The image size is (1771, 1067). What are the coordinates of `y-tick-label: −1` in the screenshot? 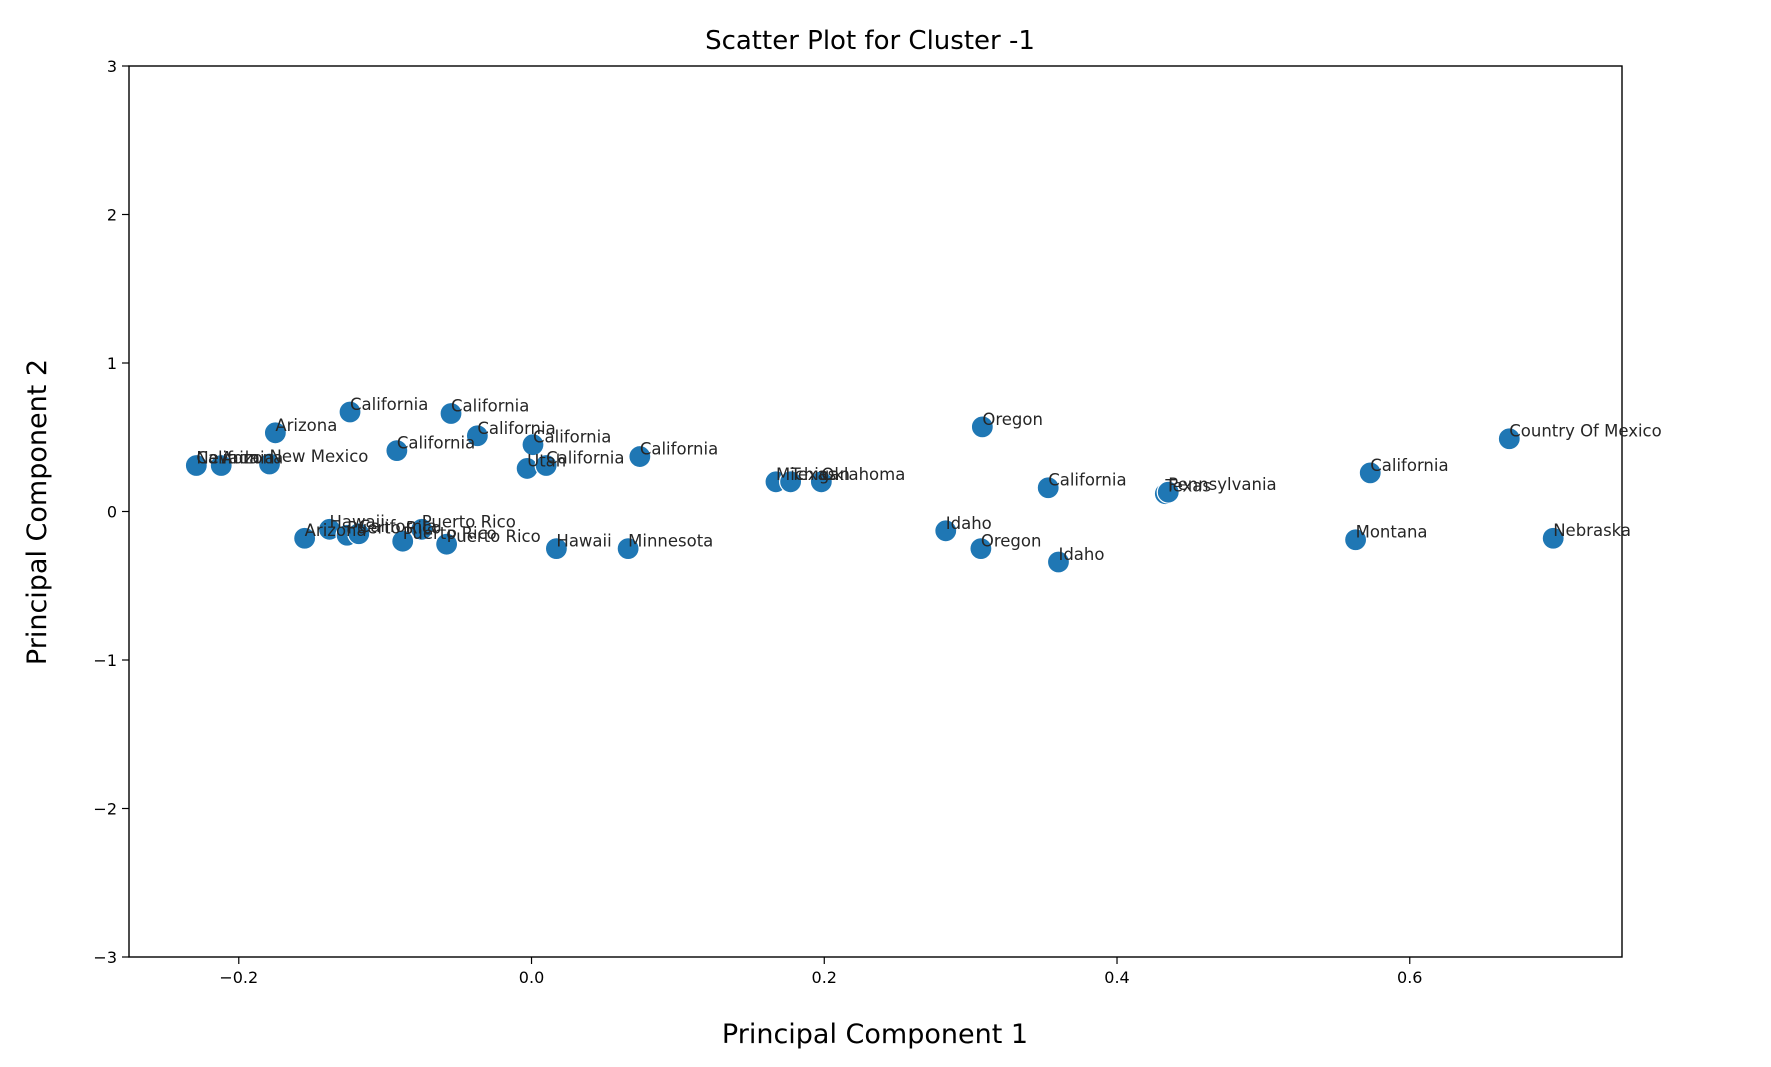 It's located at (105, 660).